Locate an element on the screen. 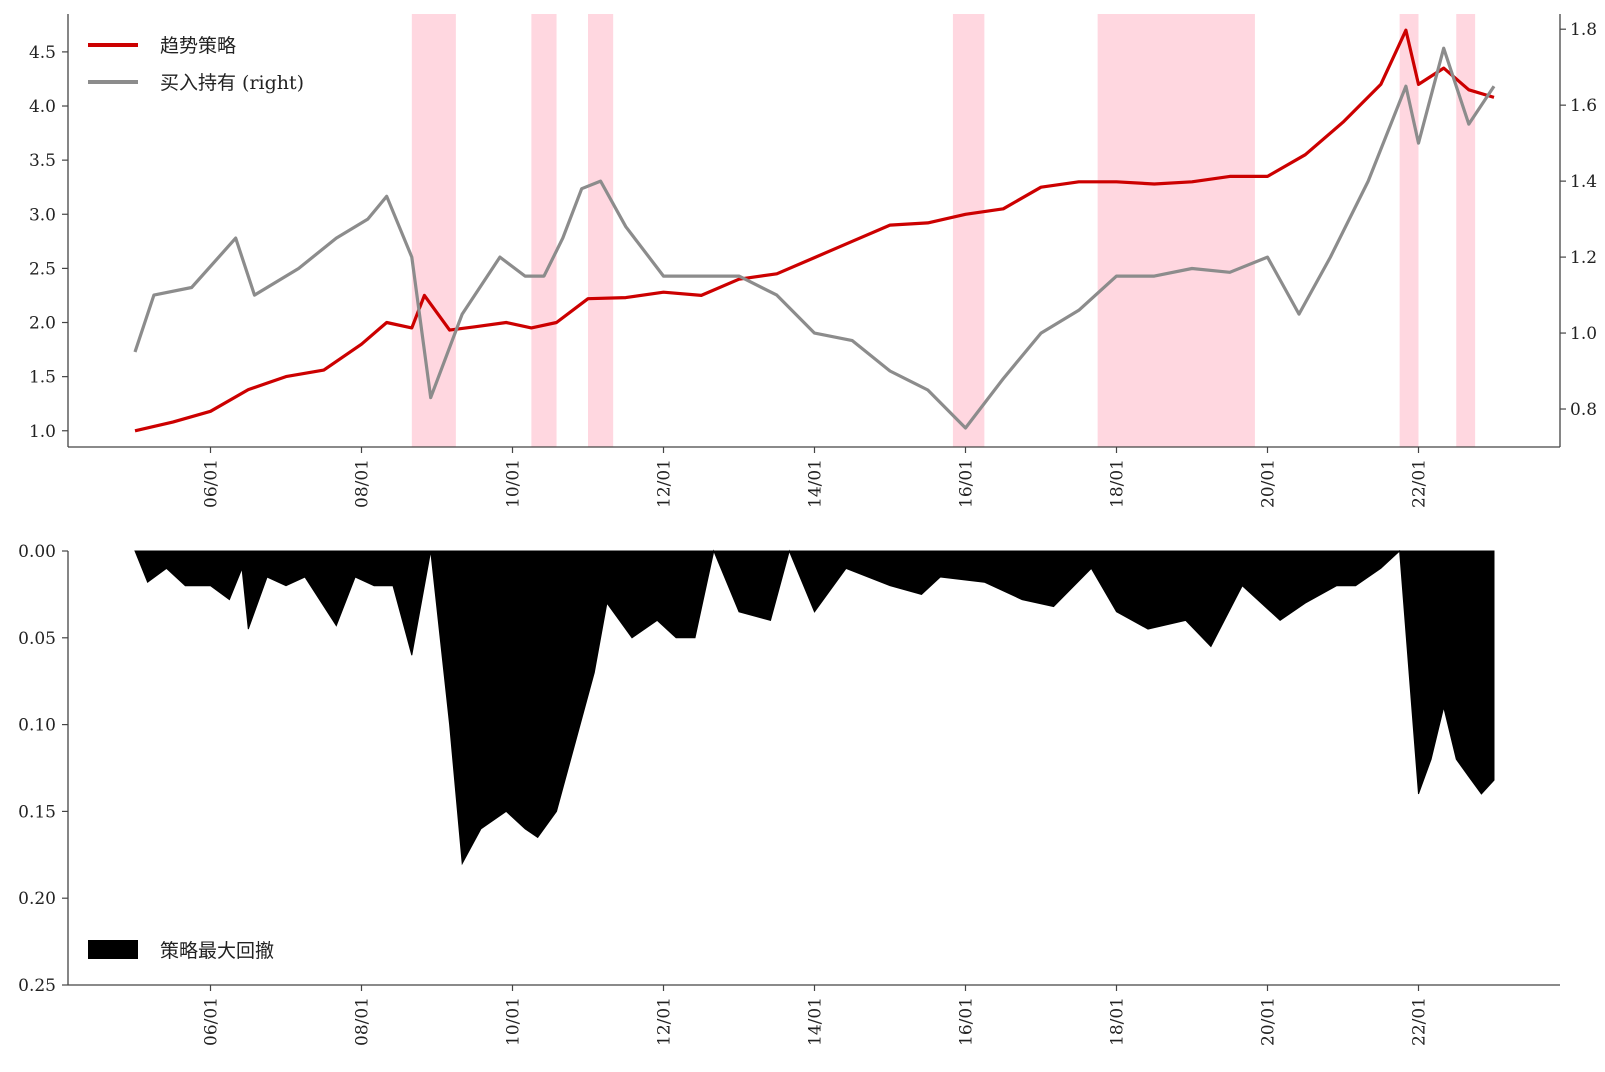 This screenshot has width=1605, height=1072. bottom-y-tick-label: 0.10 is located at coordinates (37, 726).